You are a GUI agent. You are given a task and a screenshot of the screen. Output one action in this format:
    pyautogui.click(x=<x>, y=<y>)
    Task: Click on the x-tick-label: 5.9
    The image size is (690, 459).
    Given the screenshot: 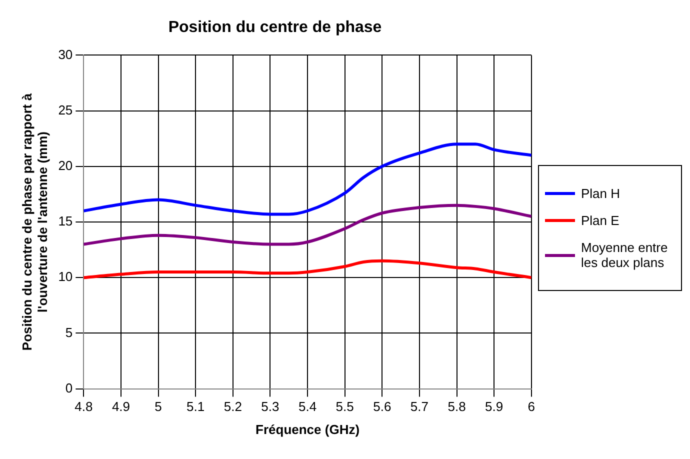 What is the action you would take?
    pyautogui.click(x=494, y=406)
    